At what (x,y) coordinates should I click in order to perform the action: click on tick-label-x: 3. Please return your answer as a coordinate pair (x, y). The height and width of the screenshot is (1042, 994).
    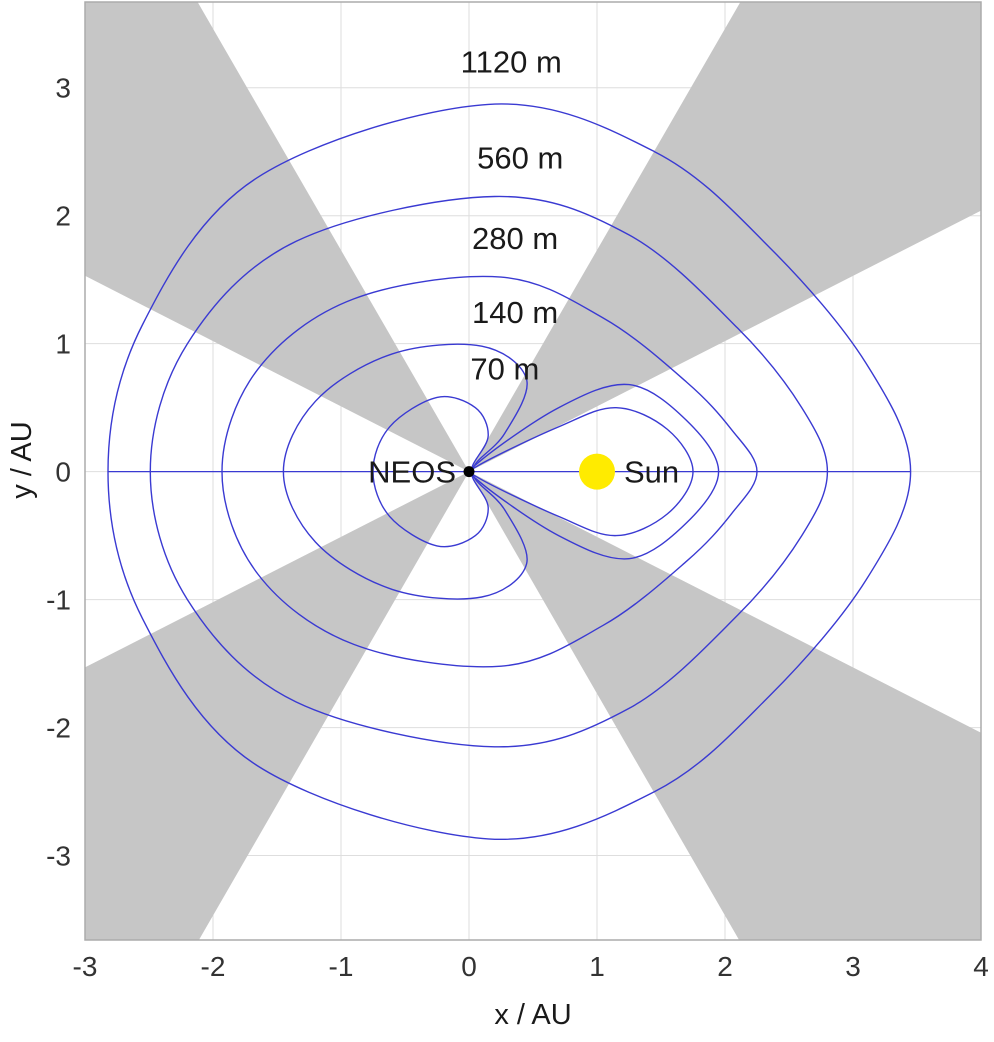
    Looking at the image, I should click on (853, 966).